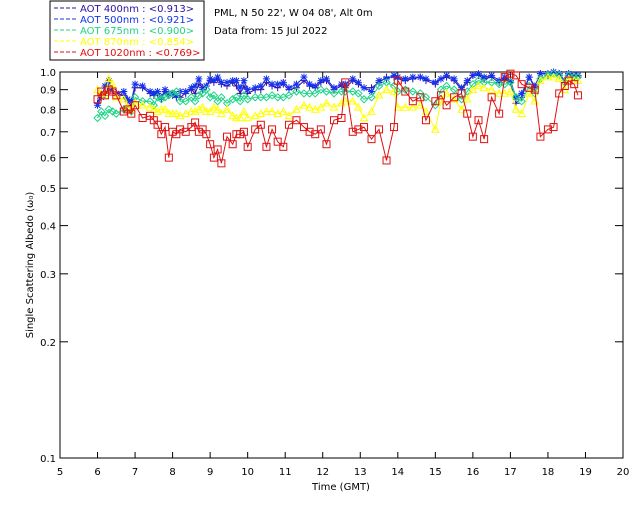 Image resolution: width=640 pixels, height=512 pixels. I want to click on x-tick-label: 15, so click(435, 472).